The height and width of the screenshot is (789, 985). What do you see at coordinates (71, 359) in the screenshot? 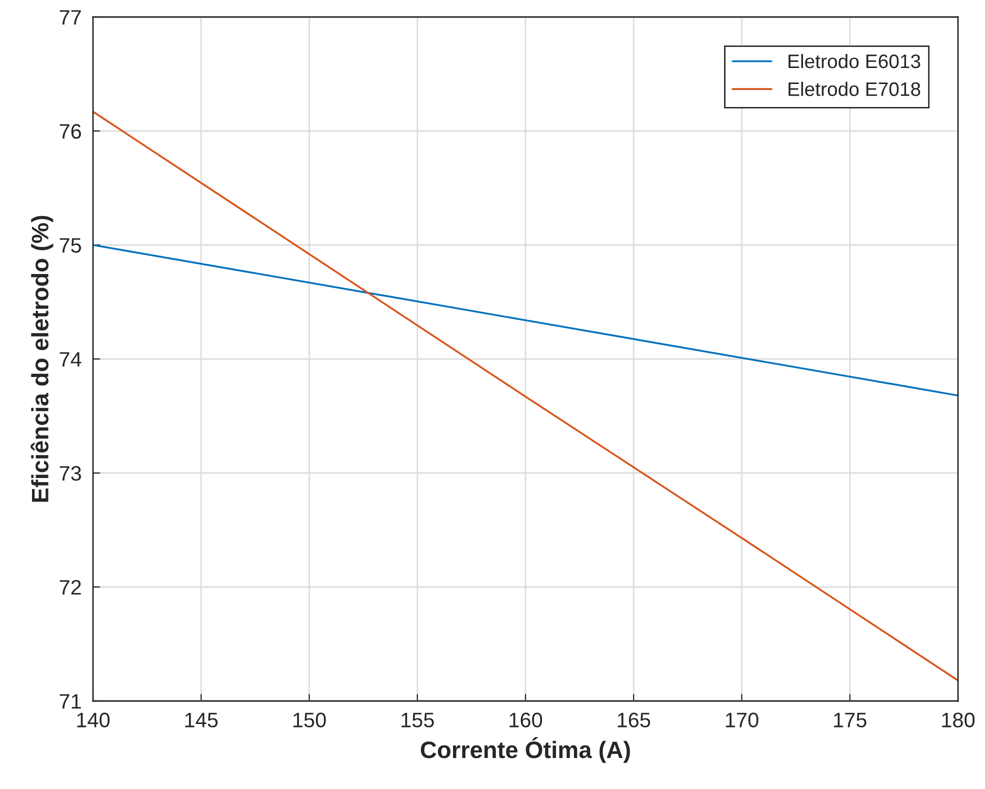
I see `y-tick-label: 74` at bounding box center [71, 359].